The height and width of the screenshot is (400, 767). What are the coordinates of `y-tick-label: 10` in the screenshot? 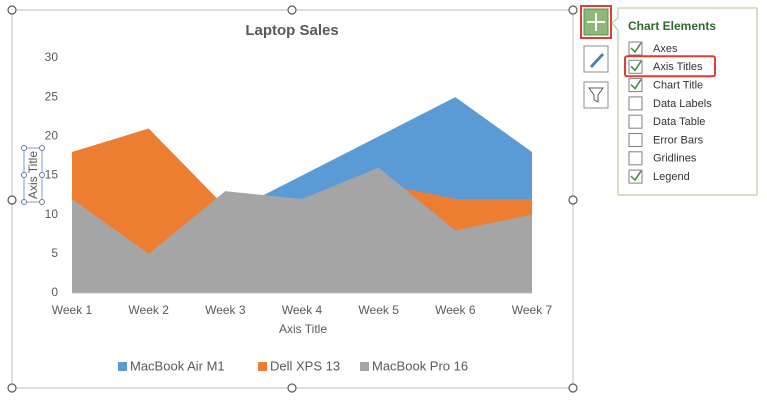 It's located at (52, 214).